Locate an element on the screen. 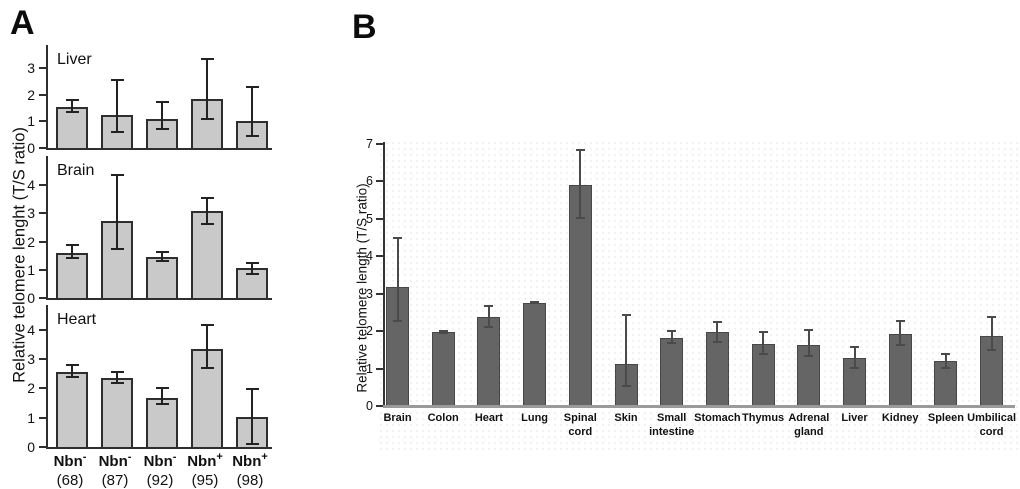  sample-count-label: (98) is located at coordinates (250, 480).